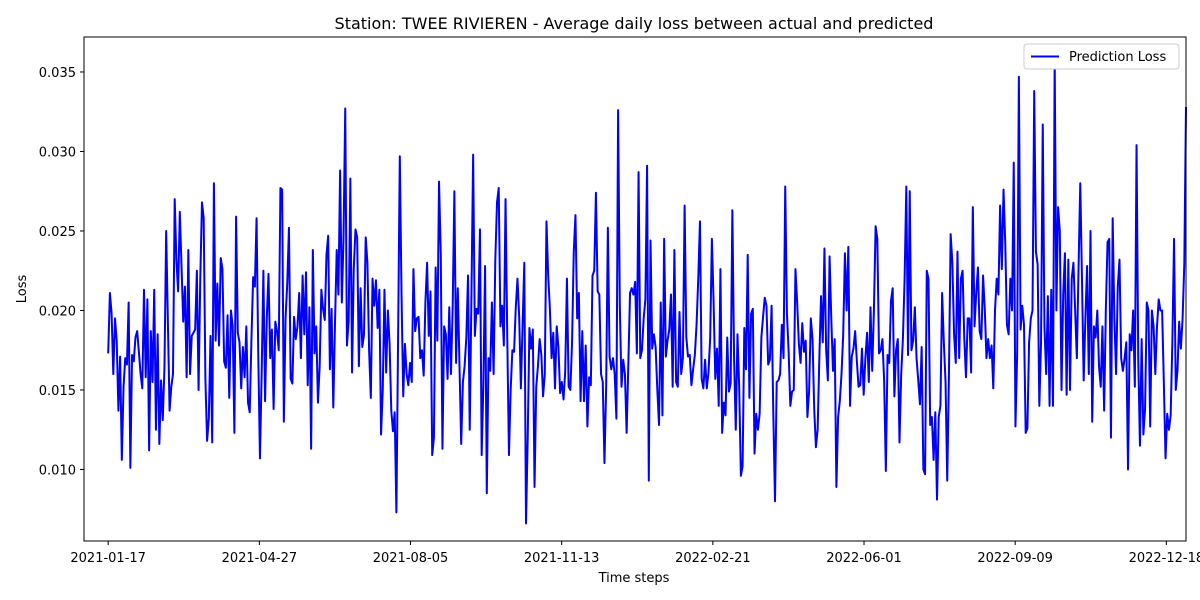 The width and height of the screenshot is (1200, 600). What do you see at coordinates (260, 558) in the screenshot?
I see `x-tick-label: 2021-04-27` at bounding box center [260, 558].